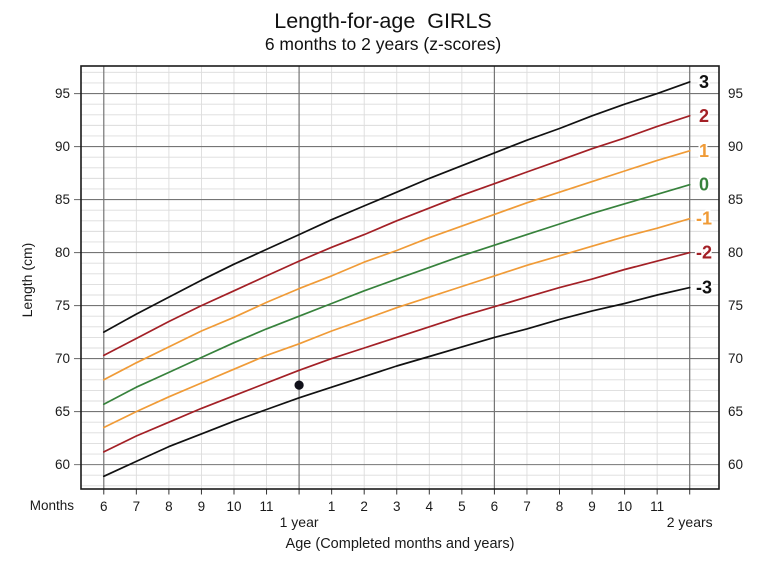 The image size is (766, 568). Describe the element at coordinates (462, 506) in the screenshot. I see `x-tick-label: 5` at that location.